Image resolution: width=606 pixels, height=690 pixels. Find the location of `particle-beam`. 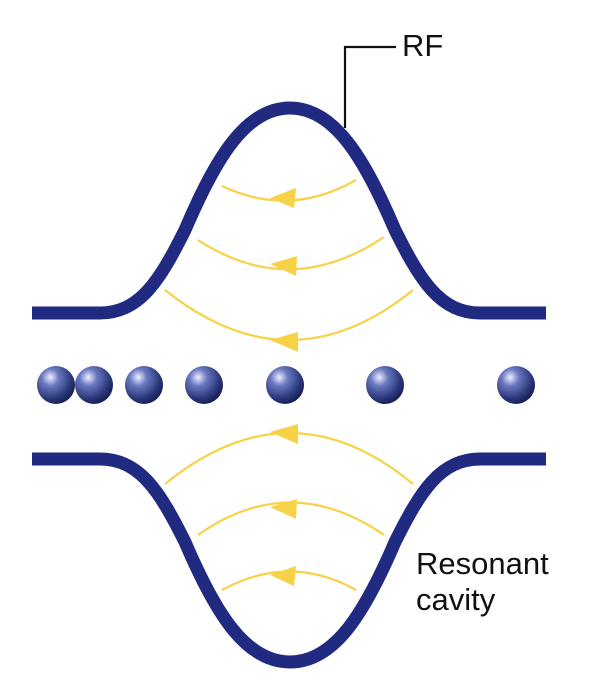

particle-beam is located at coordinates (286, 385).